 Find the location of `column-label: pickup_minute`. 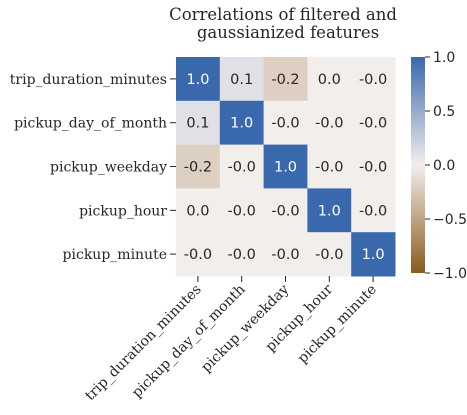

column-label: pickup_minute is located at coordinates (337, 324).